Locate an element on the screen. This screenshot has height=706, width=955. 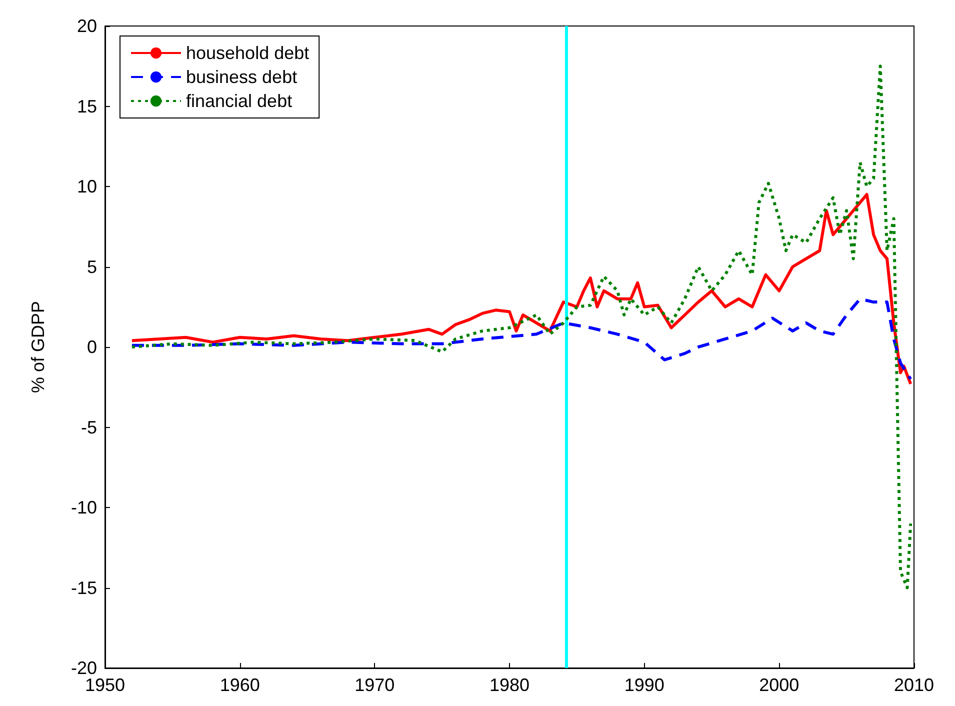
x-tick-label: 1970 is located at coordinates (374, 685).